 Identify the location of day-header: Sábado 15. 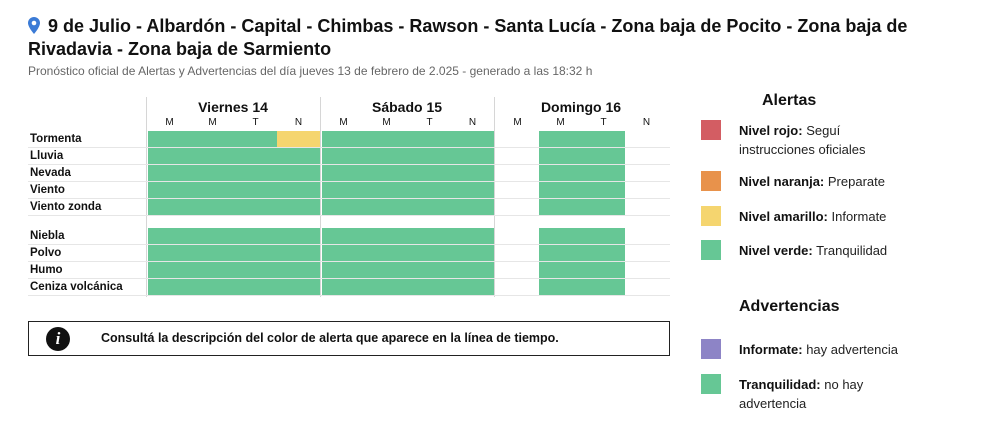
(407, 107).